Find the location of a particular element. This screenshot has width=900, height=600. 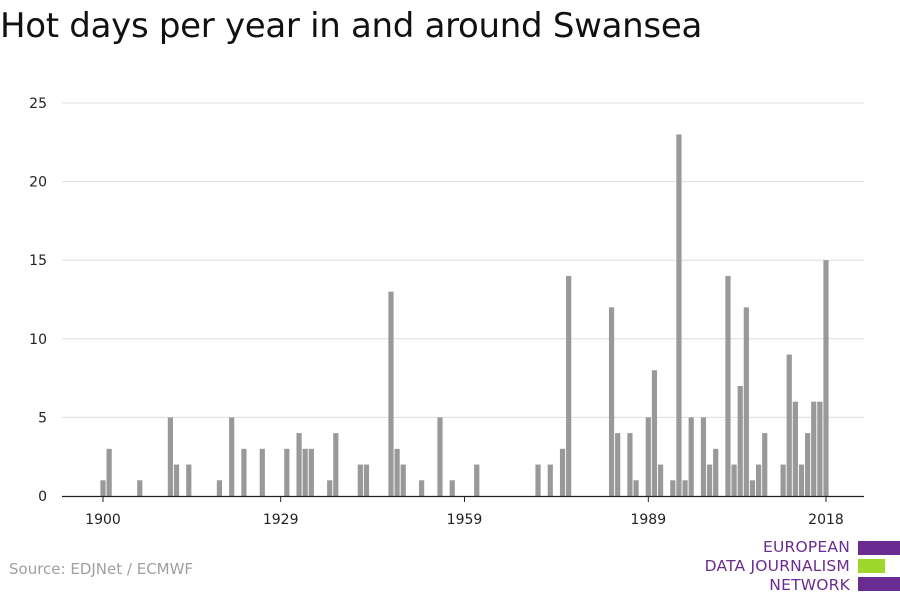

x-tick-label: 1929 is located at coordinates (281, 520).